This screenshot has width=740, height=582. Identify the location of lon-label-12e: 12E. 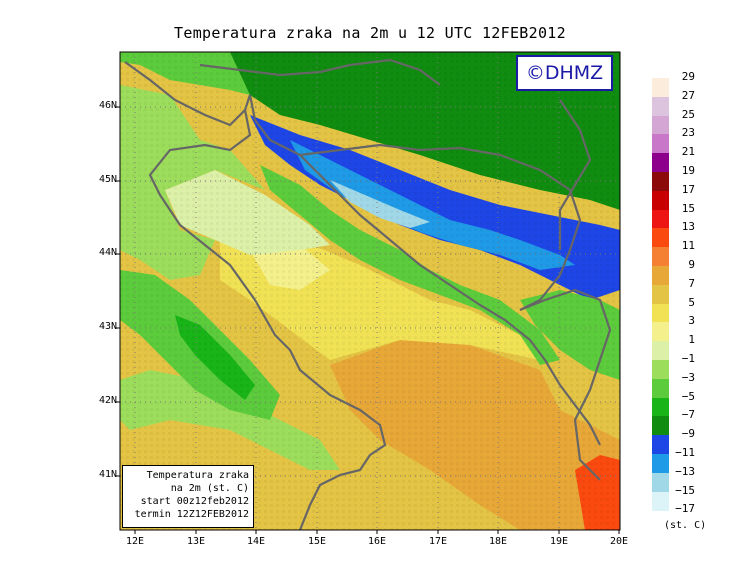
(135, 541).